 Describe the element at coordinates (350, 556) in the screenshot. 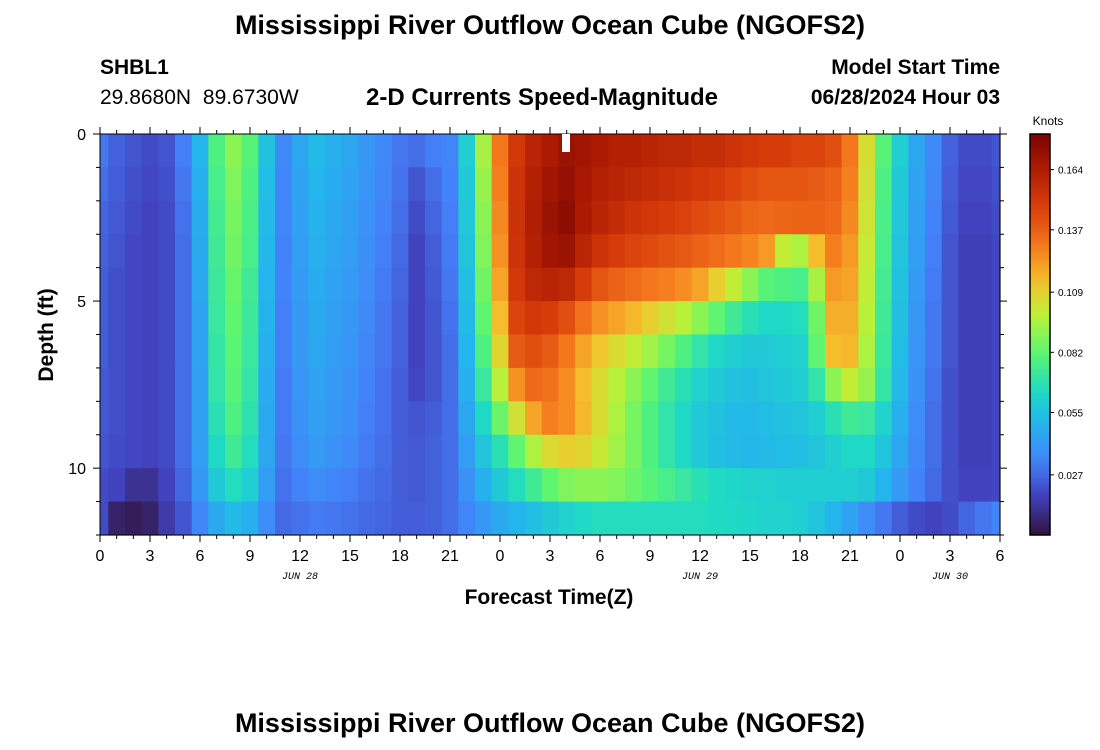

I see `x-tick-label: 15` at that location.